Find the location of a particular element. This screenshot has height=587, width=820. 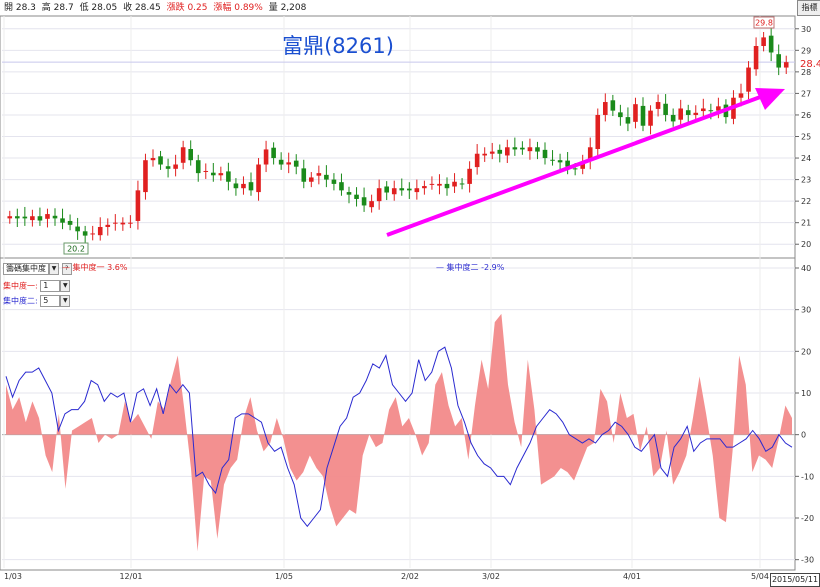

indicator-settings-button: 指標設 is located at coordinates (808, 8).